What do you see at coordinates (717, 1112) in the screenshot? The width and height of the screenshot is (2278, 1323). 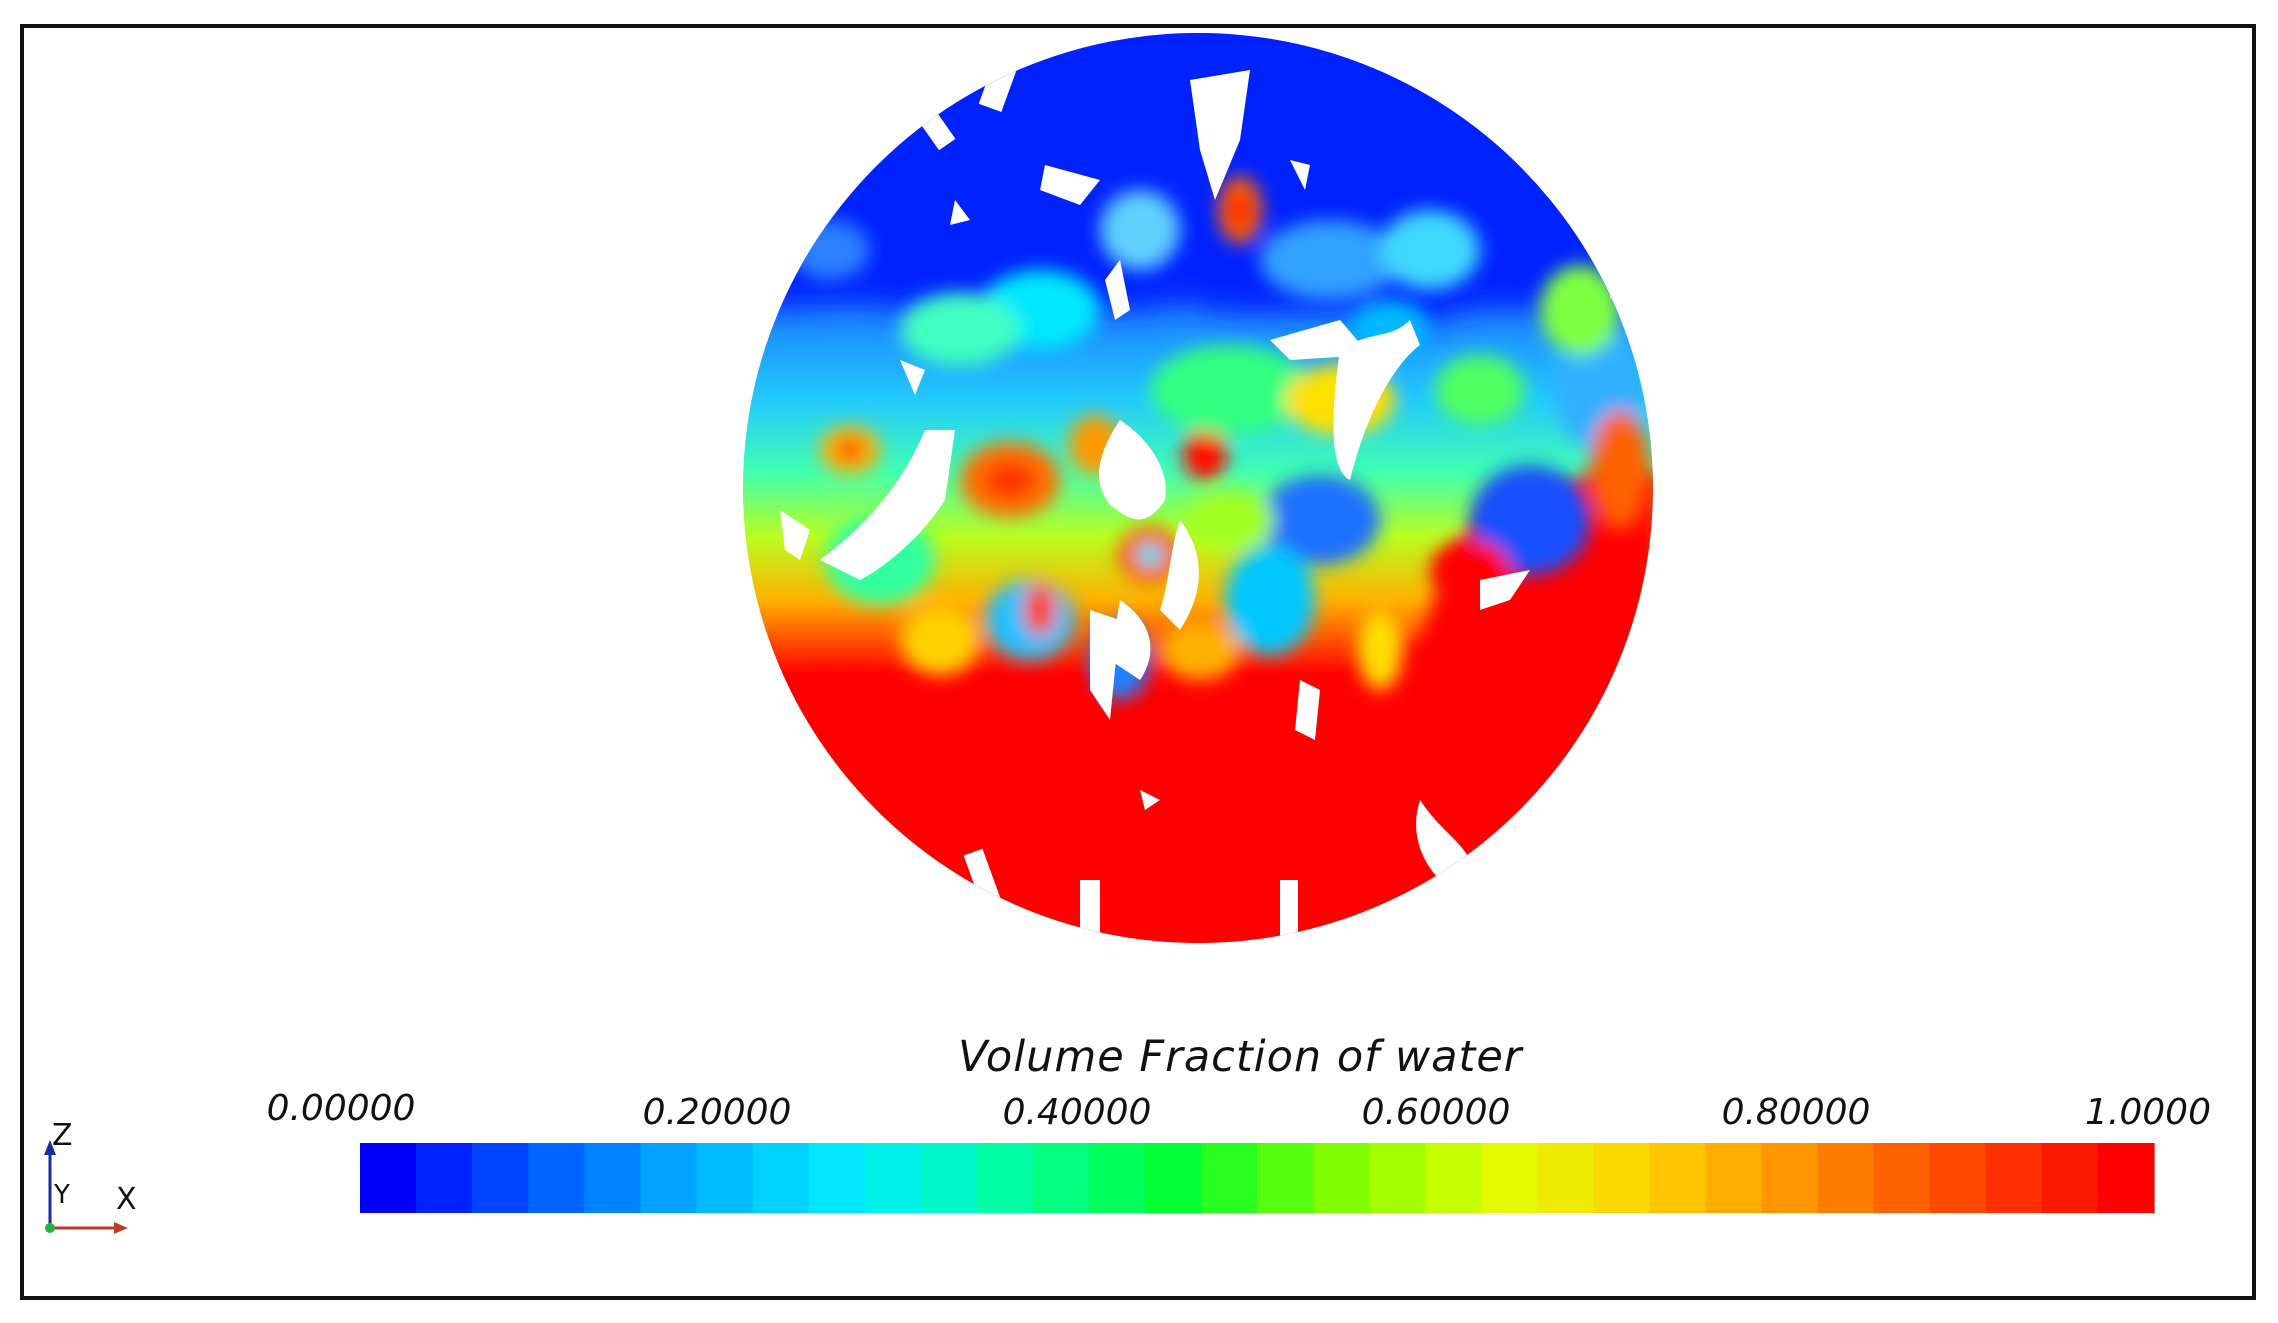 I see `legend-tick-label: 0.20000` at bounding box center [717, 1112].